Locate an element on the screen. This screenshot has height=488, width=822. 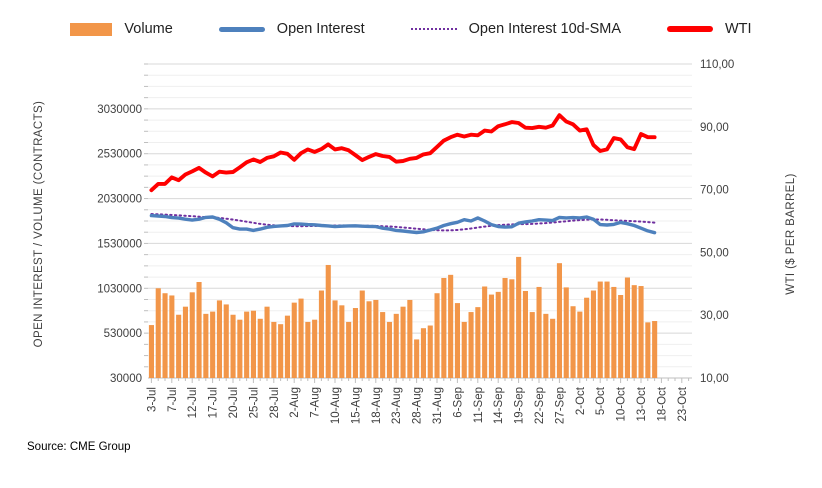
x-axis-tick-label: 3-Jul is located at coordinates (152, 399).